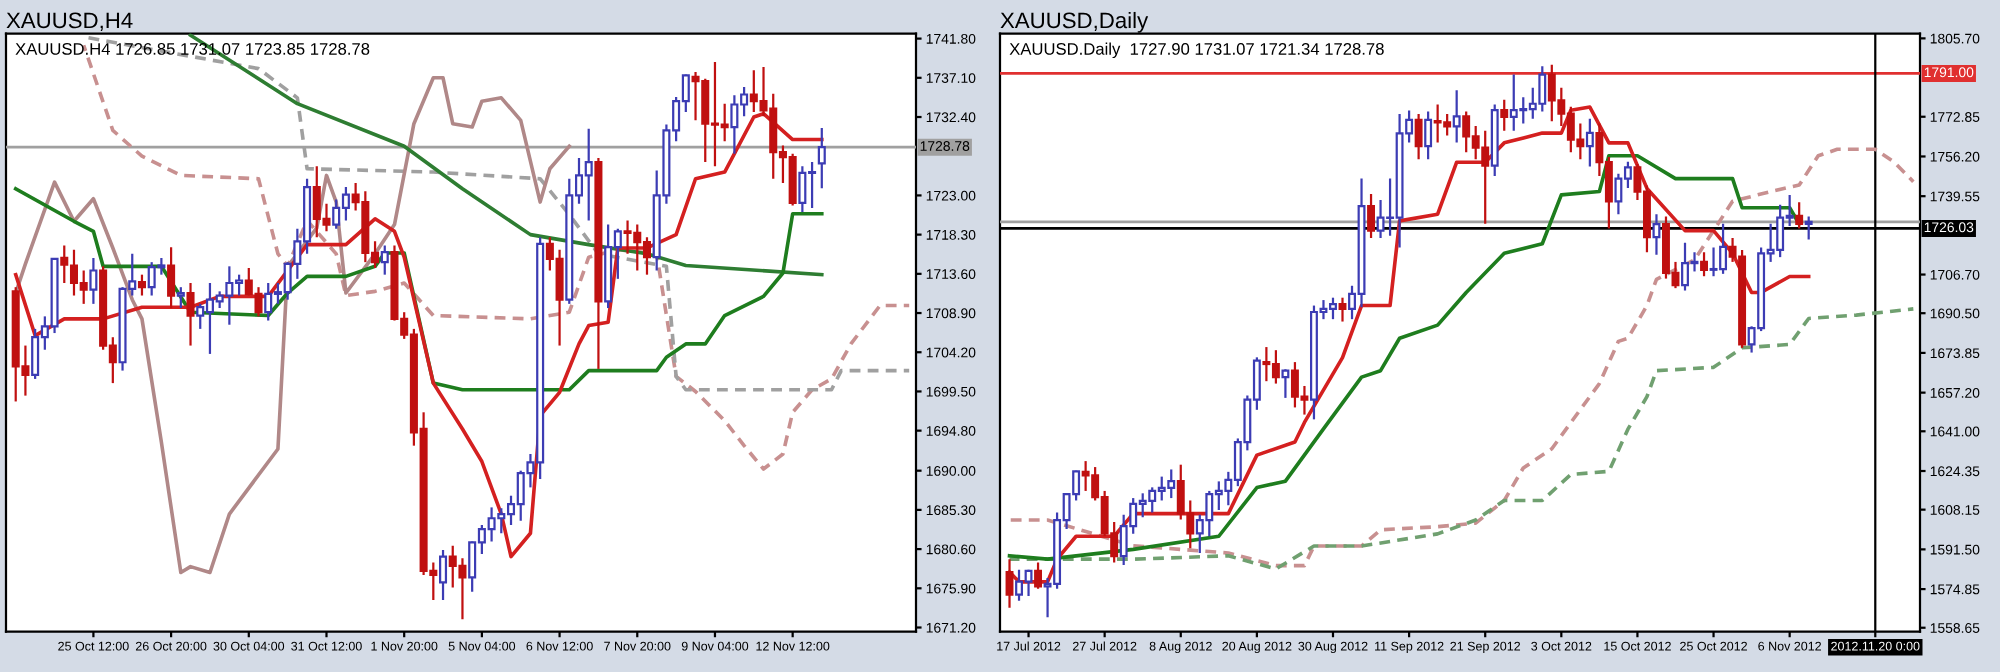  Describe the element at coordinates (1074, 22) in the screenshot. I see `chart-title: XAUUSD,Daily` at that location.